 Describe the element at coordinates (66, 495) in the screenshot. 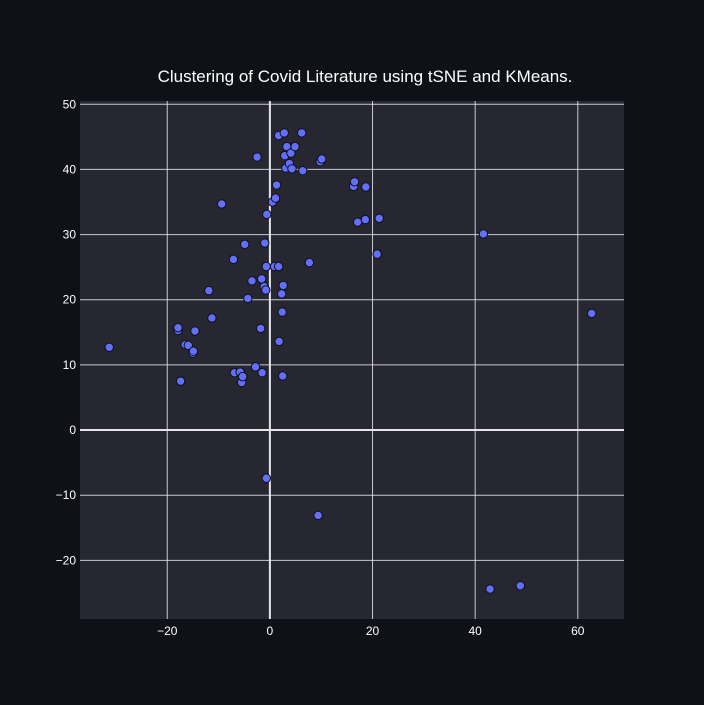

I see `y-tick-label: −10` at that location.